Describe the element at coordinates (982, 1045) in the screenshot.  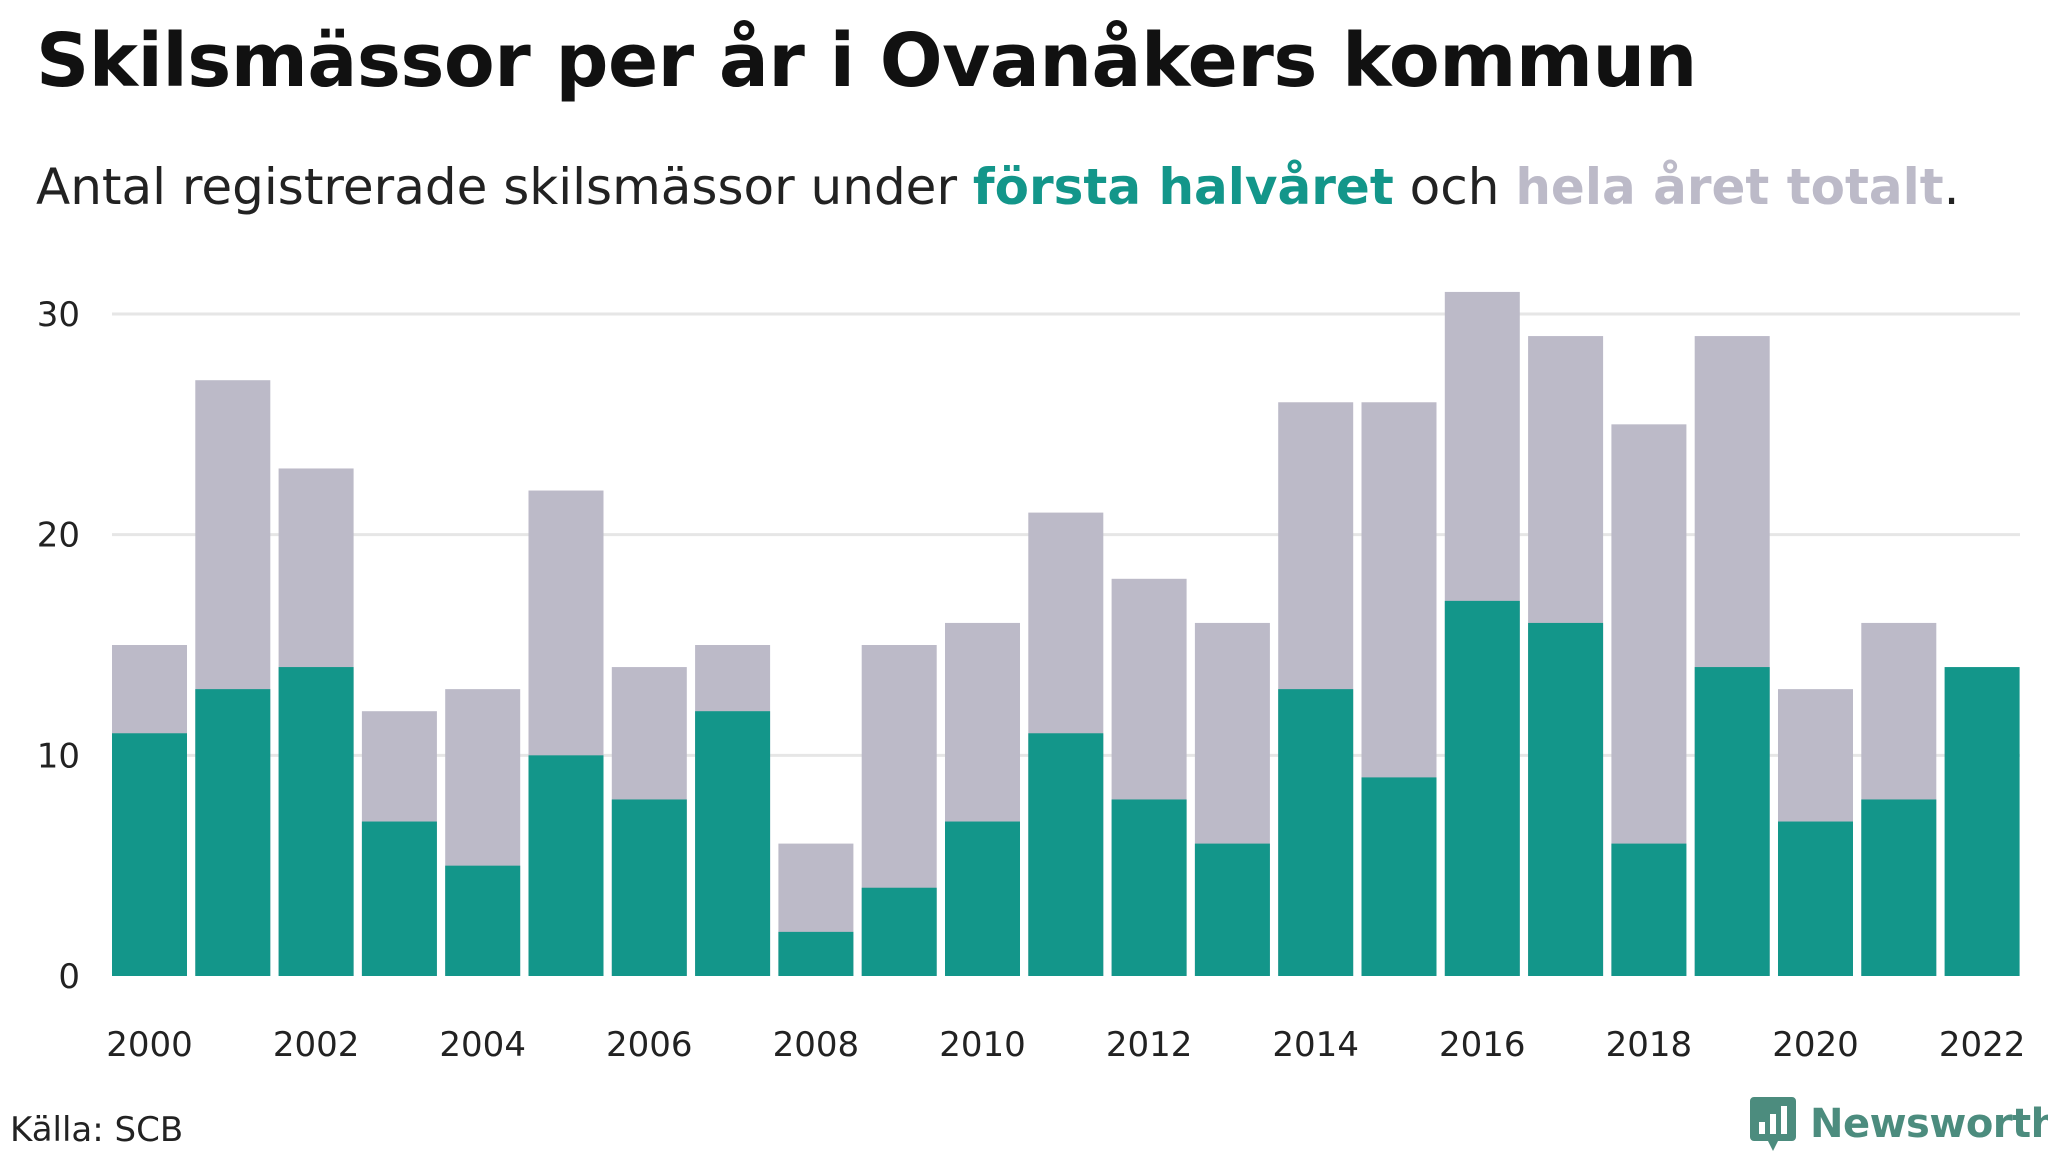
I see `x-tick-label: 2010` at that location.